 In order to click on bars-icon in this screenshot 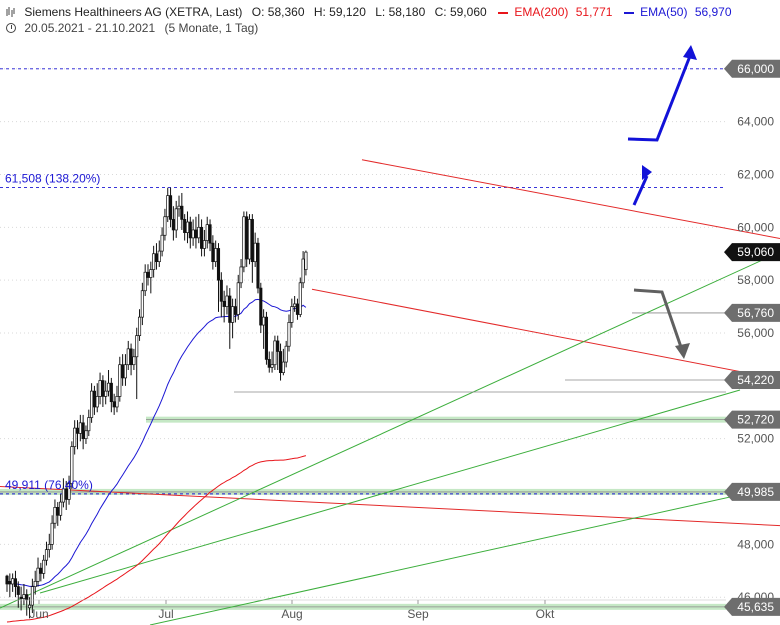, I will do `click(11, 11)`.